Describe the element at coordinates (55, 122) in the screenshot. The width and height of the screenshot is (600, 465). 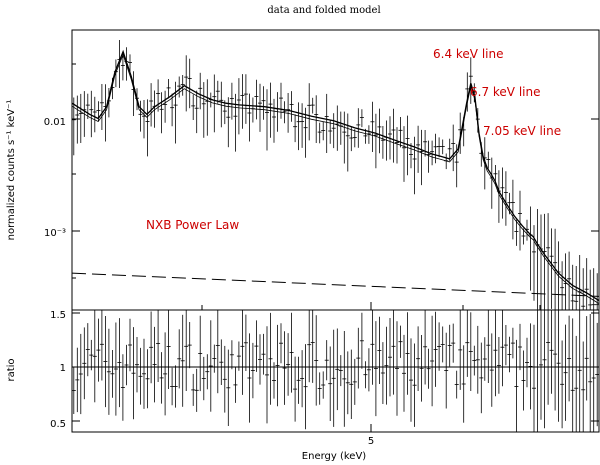
I see `upper-ytick-label-0: 0.01` at that location.